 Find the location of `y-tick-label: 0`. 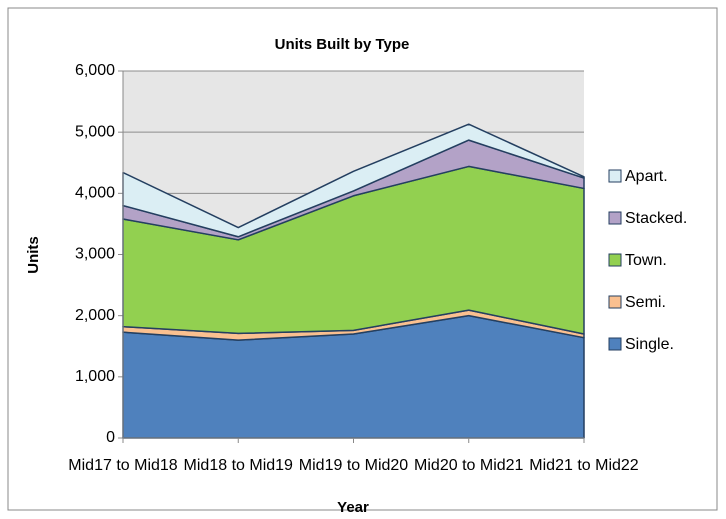

y-tick-label: 0 is located at coordinates (110, 437).